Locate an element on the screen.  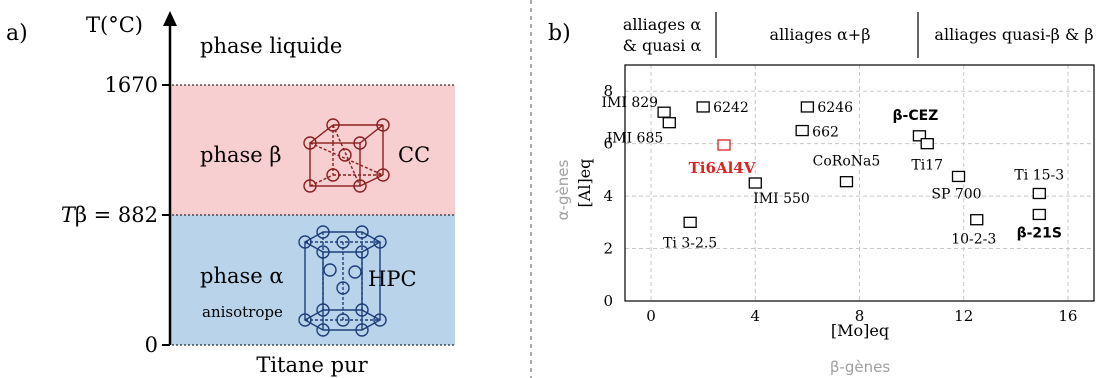
alloy-label: IMI 829 is located at coordinates (630, 103).